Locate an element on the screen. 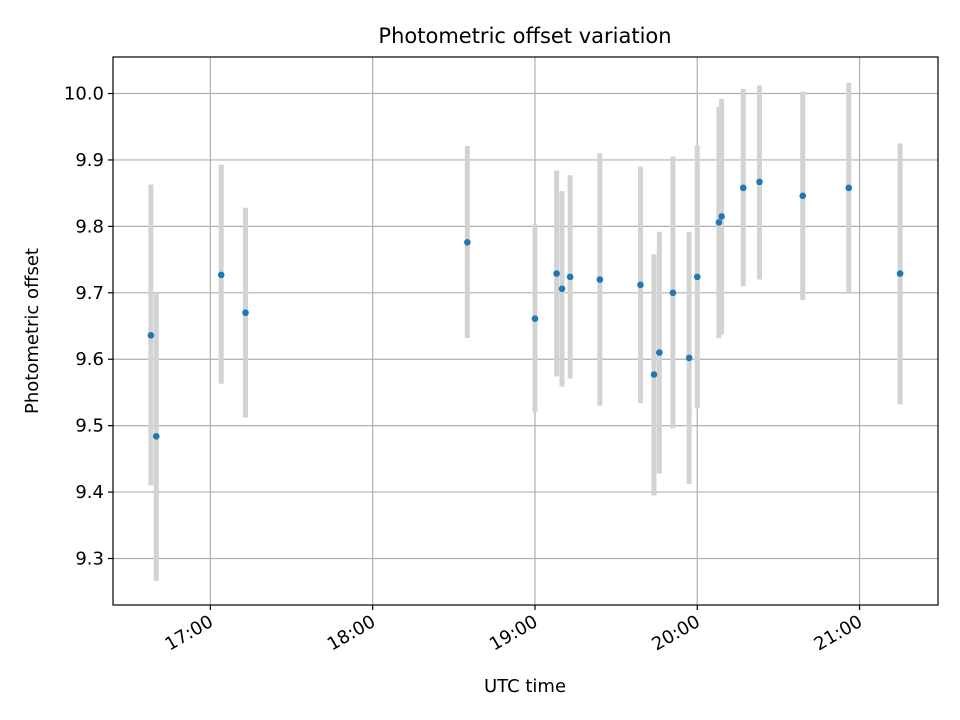  y-axis-ticks: 9.3 9.4 9.5 9.6 9.7 9.8 9.9 10.0 is located at coordinates (88, 327).